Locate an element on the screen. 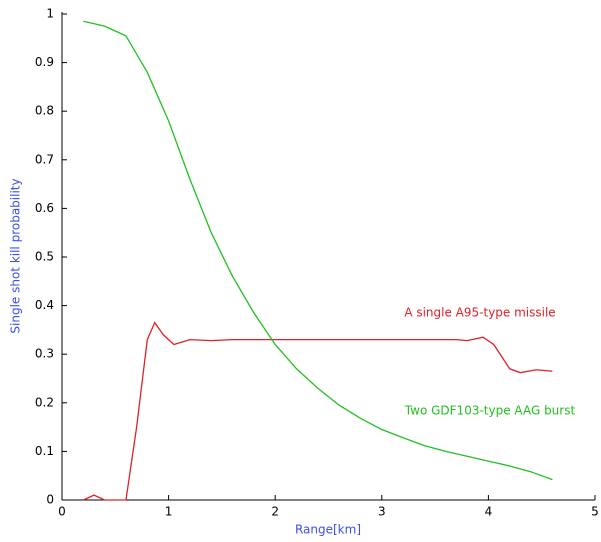  y-tick-label: 0.3 is located at coordinates (44, 354).